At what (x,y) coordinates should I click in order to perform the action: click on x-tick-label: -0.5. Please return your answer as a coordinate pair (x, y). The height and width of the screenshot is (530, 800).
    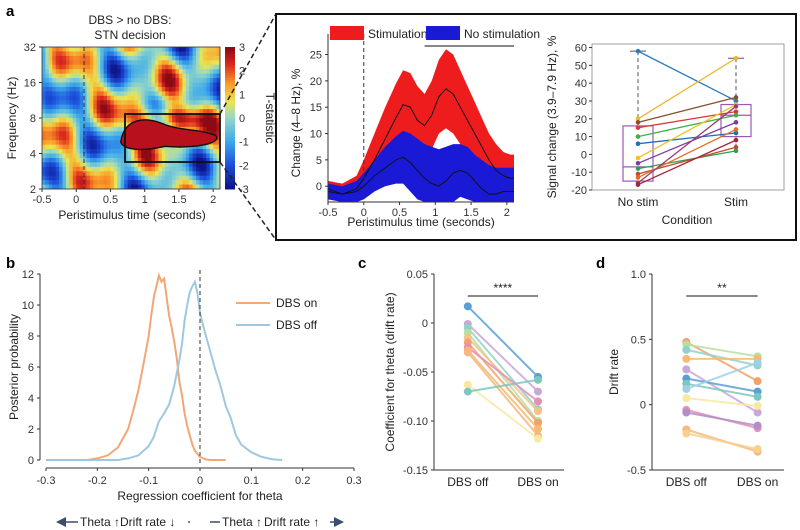
    Looking at the image, I should click on (328, 213).